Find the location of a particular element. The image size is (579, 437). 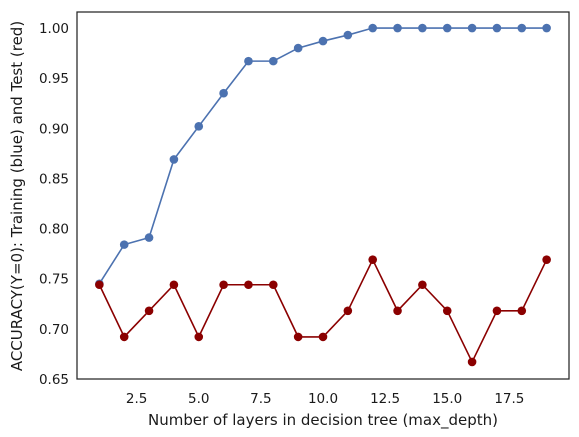

x-tick-label: 10.0 is located at coordinates (323, 399).